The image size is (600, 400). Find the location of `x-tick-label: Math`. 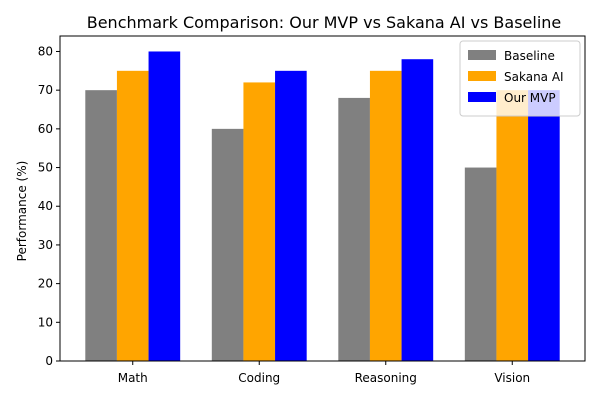

x-tick-label: Math is located at coordinates (133, 378).